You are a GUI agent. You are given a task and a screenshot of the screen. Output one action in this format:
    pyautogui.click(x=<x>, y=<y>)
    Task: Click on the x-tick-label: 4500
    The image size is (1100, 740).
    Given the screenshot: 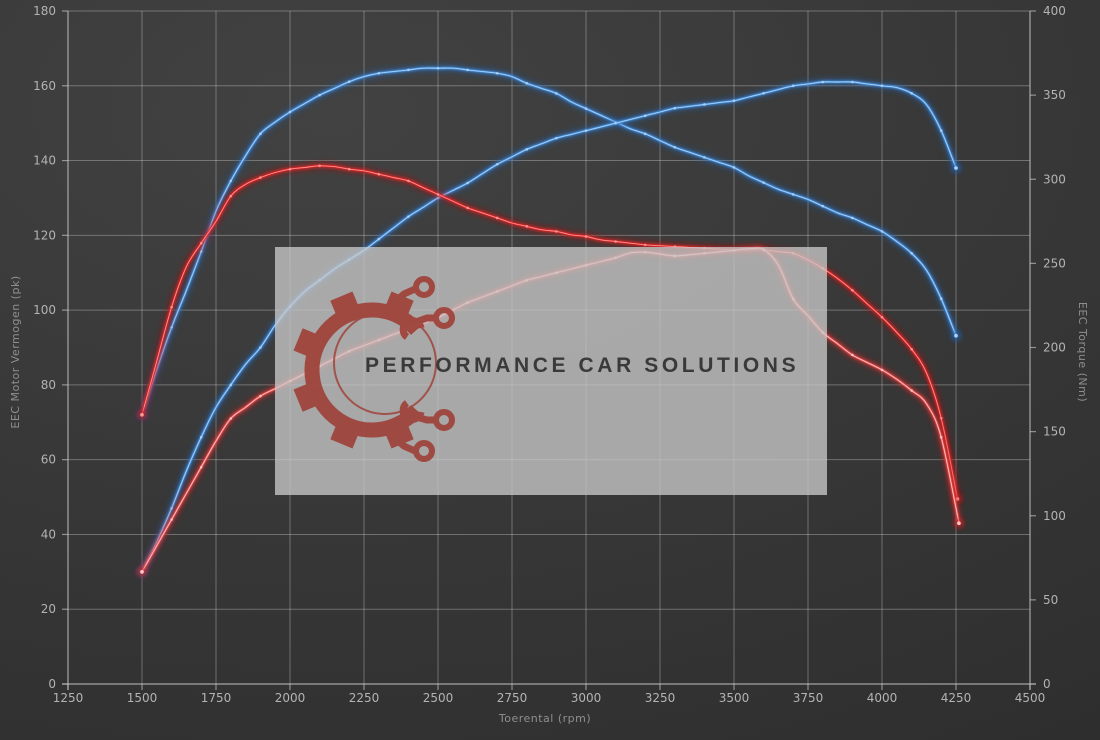 What is the action you would take?
    pyautogui.click(x=1030, y=698)
    